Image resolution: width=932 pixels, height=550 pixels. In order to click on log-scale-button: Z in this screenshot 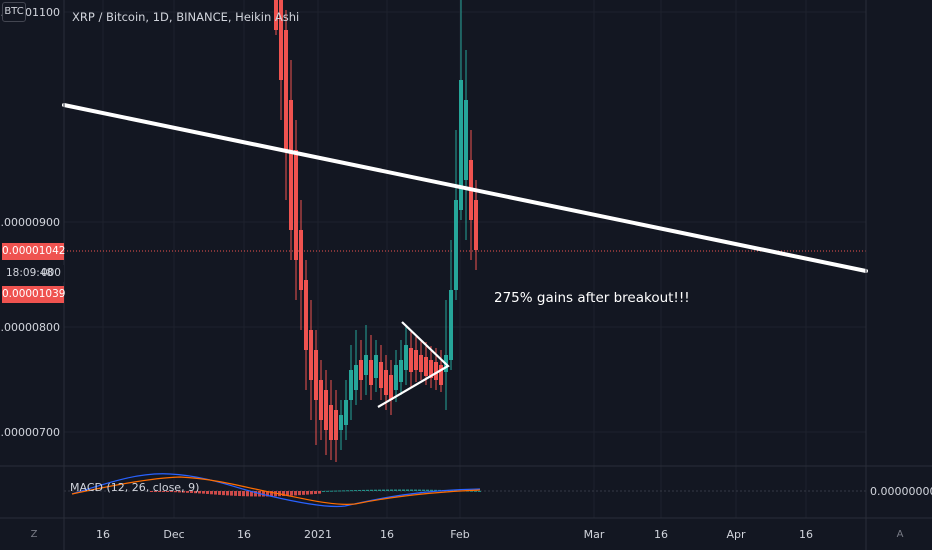, I will do `click(34, 534)`.